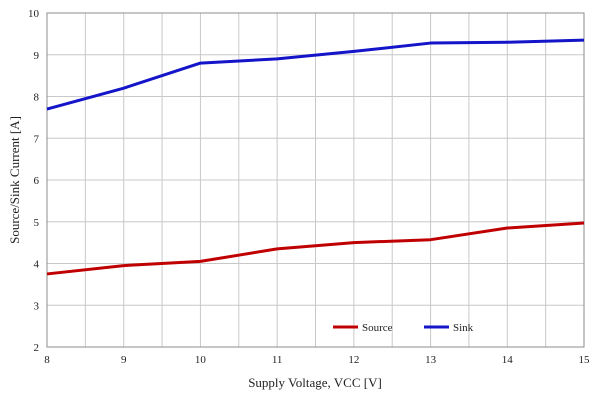 The image size is (592, 400). I want to click on y-tick-label: 5, so click(37, 223).